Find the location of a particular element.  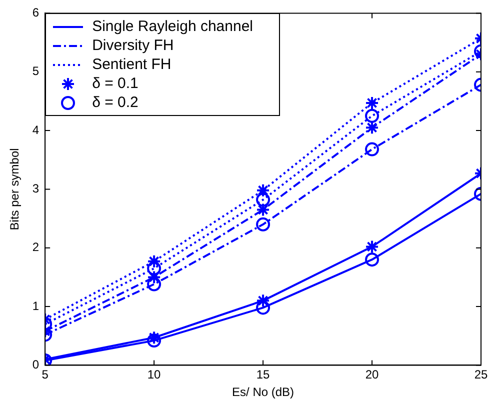

legend-label: δ = 0.2 is located at coordinates (115, 103).